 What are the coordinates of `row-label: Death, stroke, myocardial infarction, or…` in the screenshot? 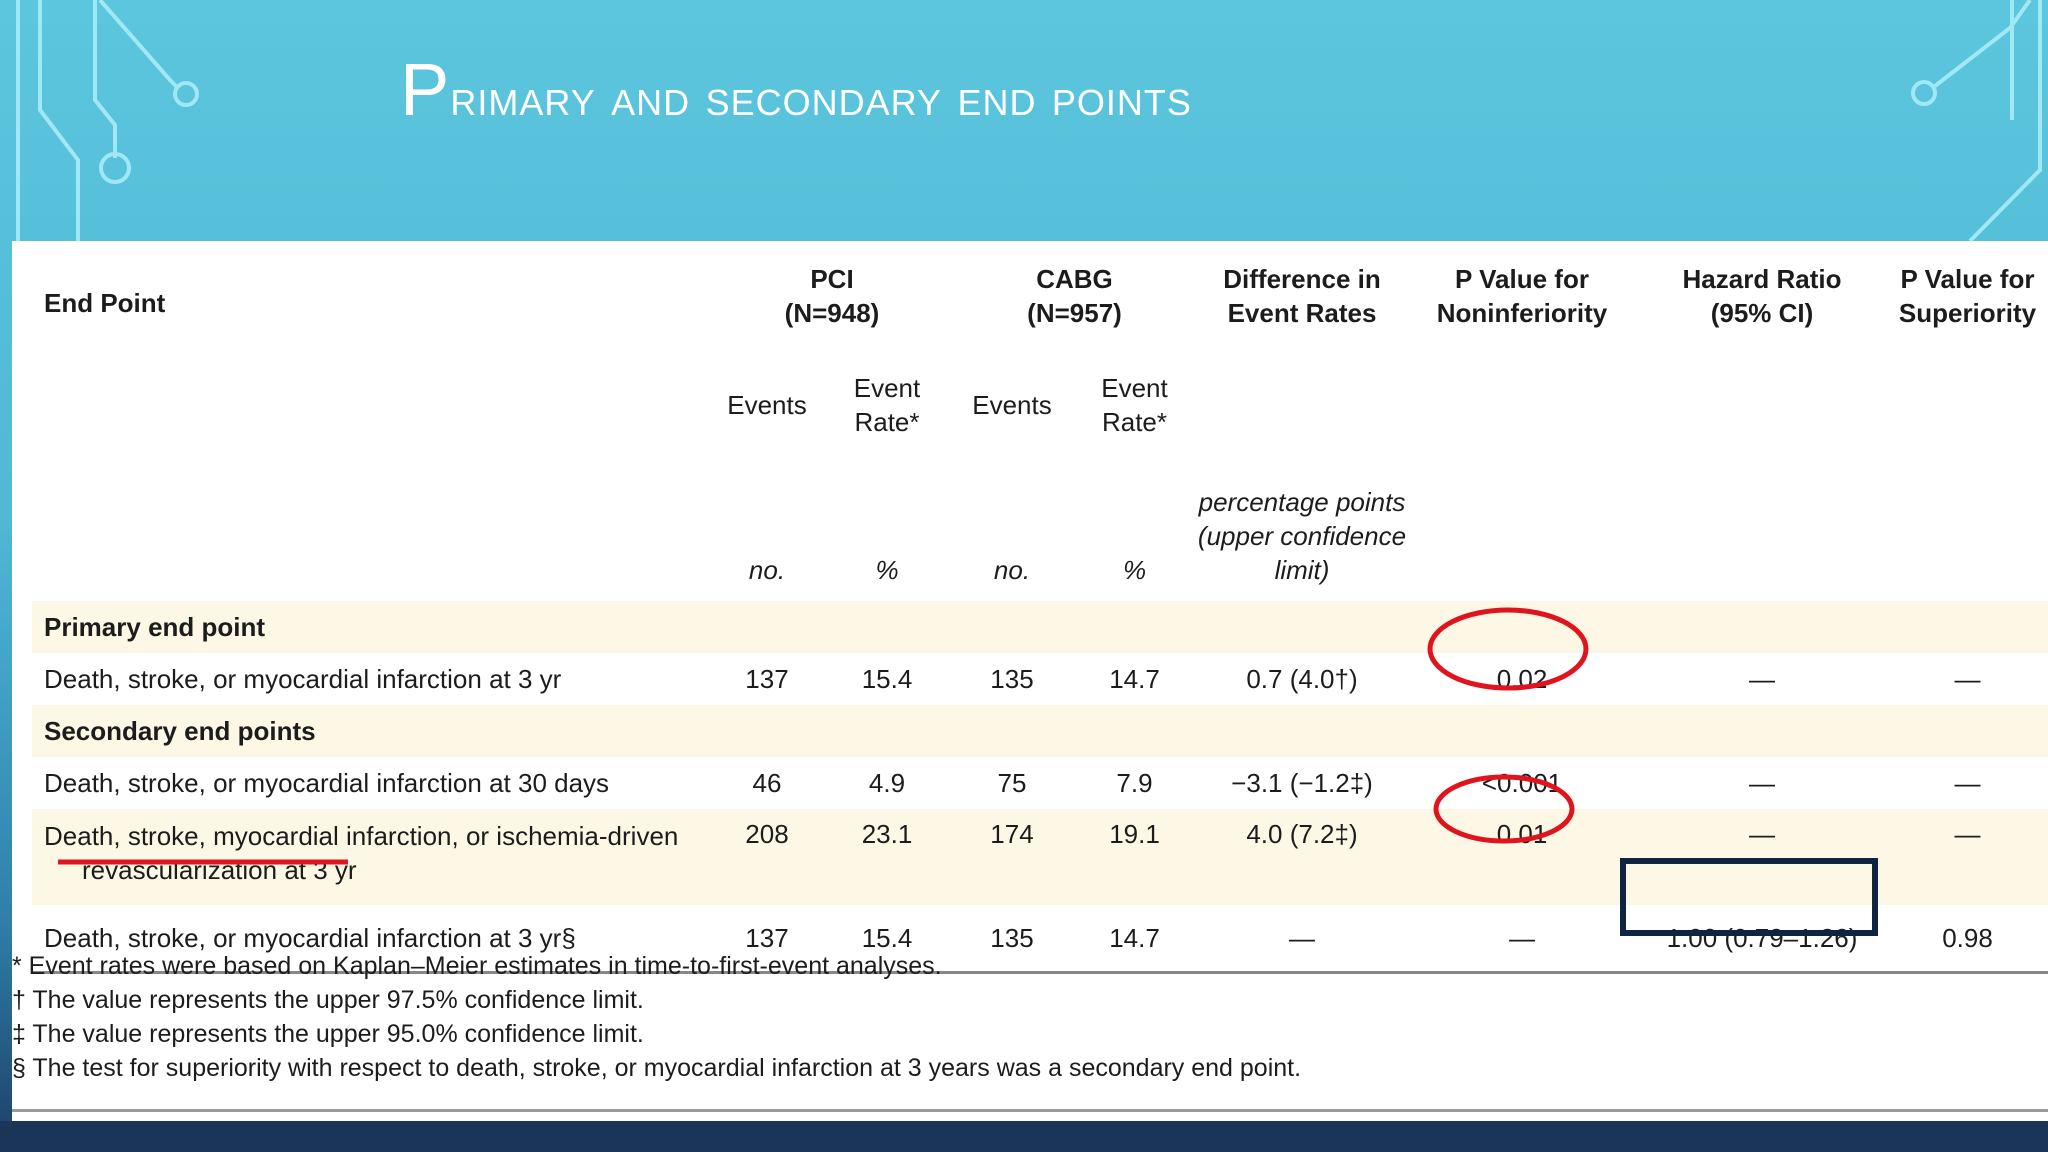 It's located at (372, 857).